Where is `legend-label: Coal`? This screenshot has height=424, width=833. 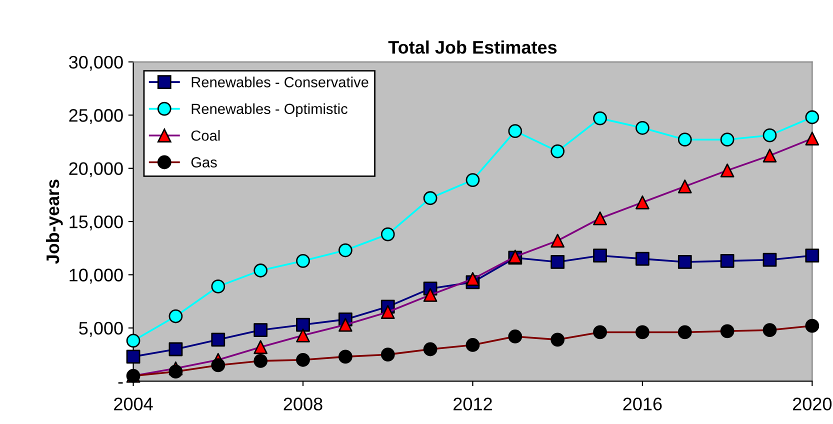 legend-label: Coal is located at coordinates (205, 135).